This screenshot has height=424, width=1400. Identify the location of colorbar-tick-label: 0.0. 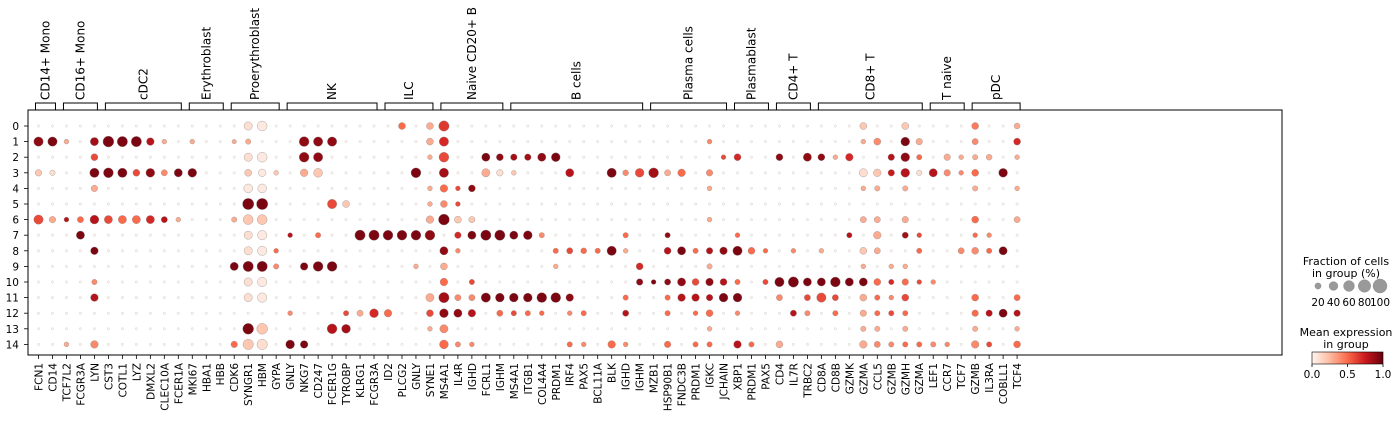
(1312, 375).